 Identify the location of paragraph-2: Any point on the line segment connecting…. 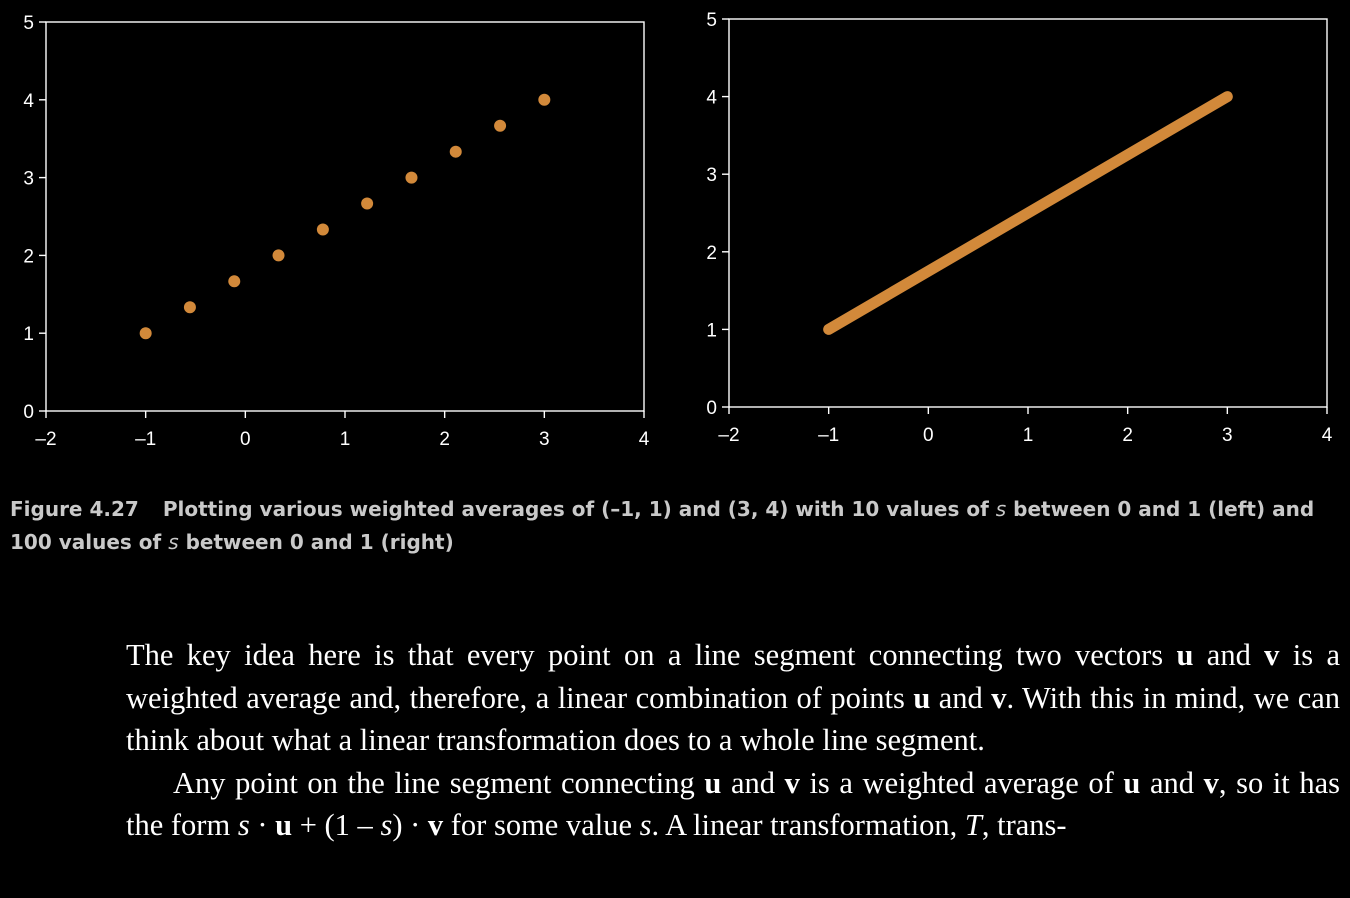
(733, 804).